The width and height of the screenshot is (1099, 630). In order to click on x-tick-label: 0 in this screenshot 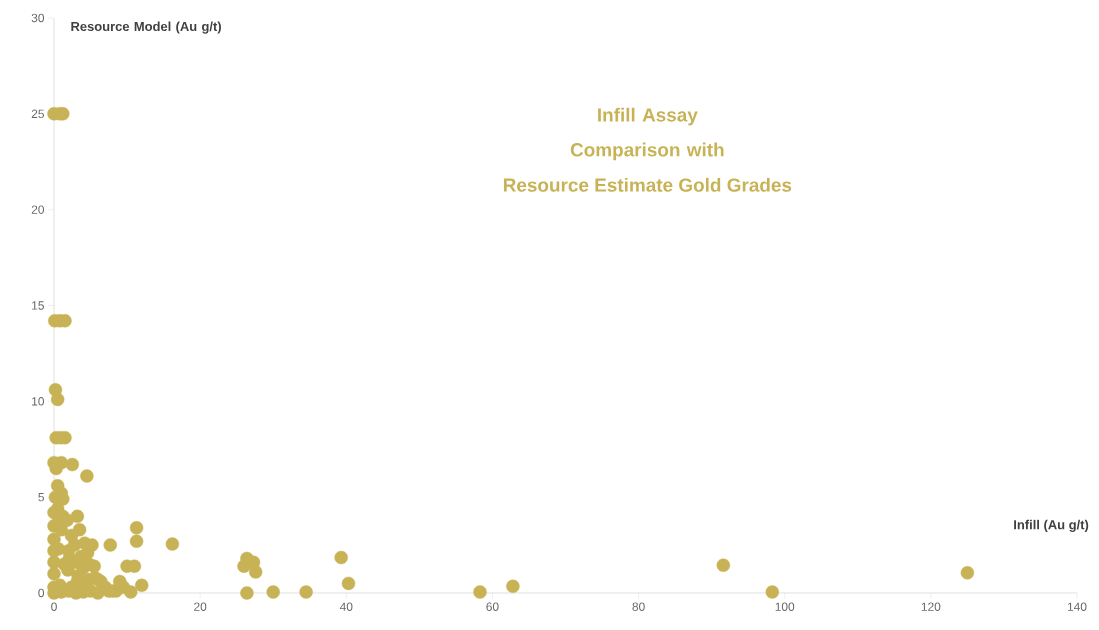, I will do `click(54, 606)`.